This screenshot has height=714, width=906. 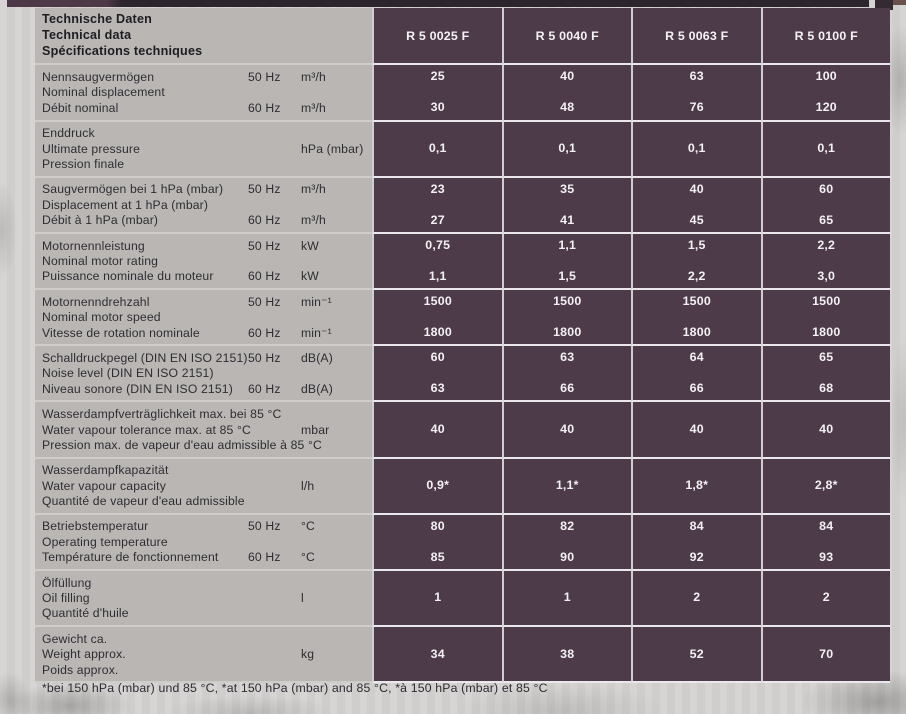 What do you see at coordinates (207, 316) in the screenshot?
I see `row-line-2: Nominal motor speed` at bounding box center [207, 316].